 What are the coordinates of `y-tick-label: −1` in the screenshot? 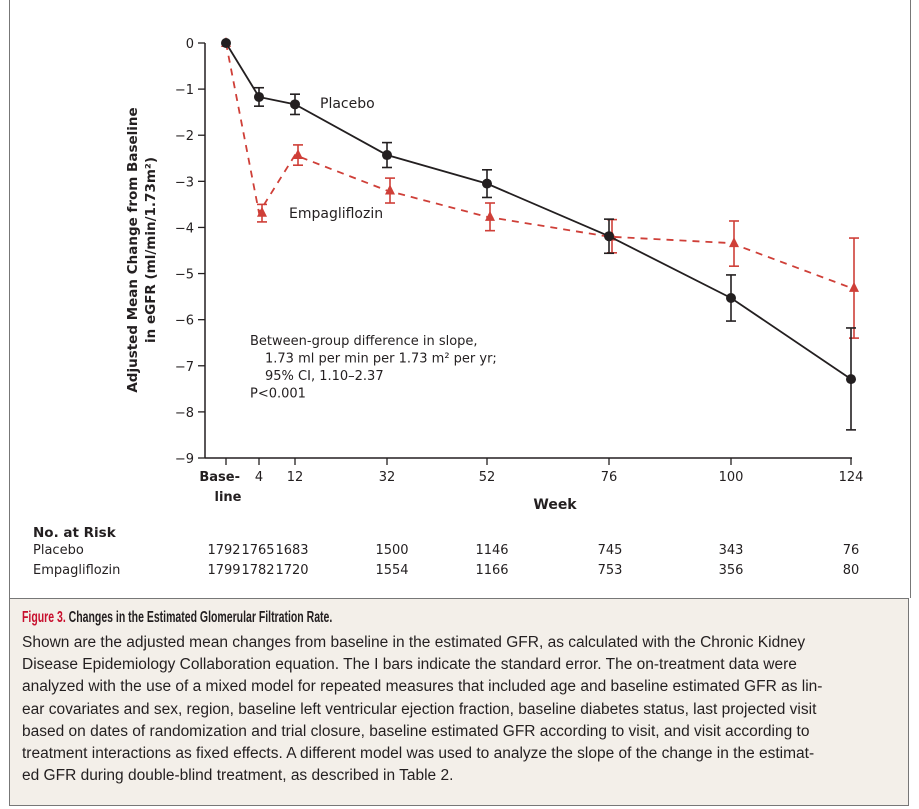 It's located at (184, 90).